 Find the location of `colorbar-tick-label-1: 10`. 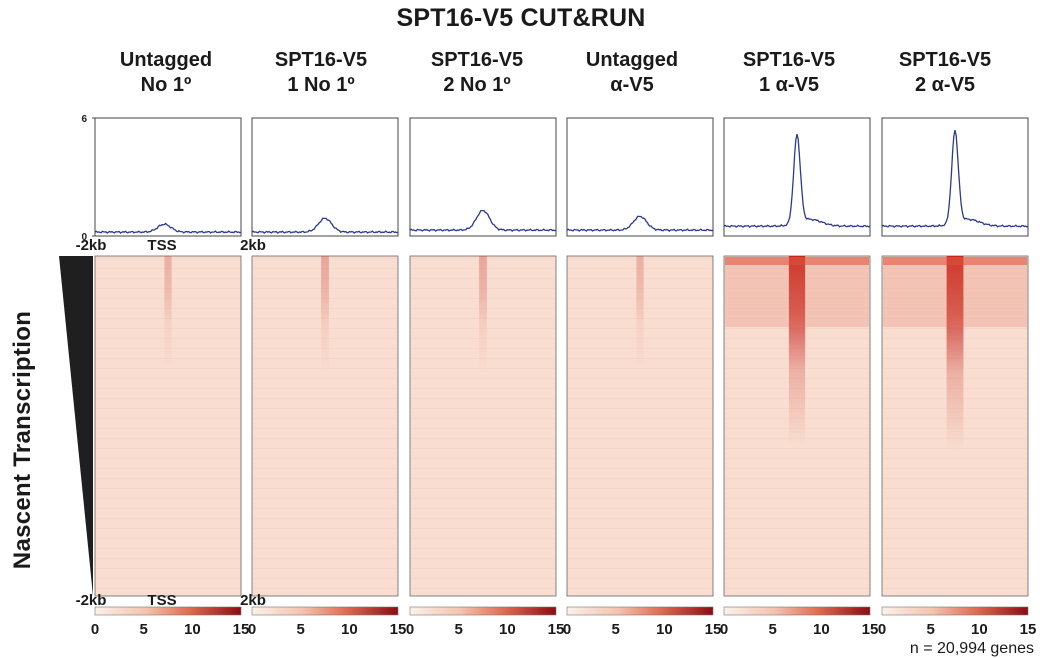

colorbar-tick-label-1: 10 is located at coordinates (192, 629).